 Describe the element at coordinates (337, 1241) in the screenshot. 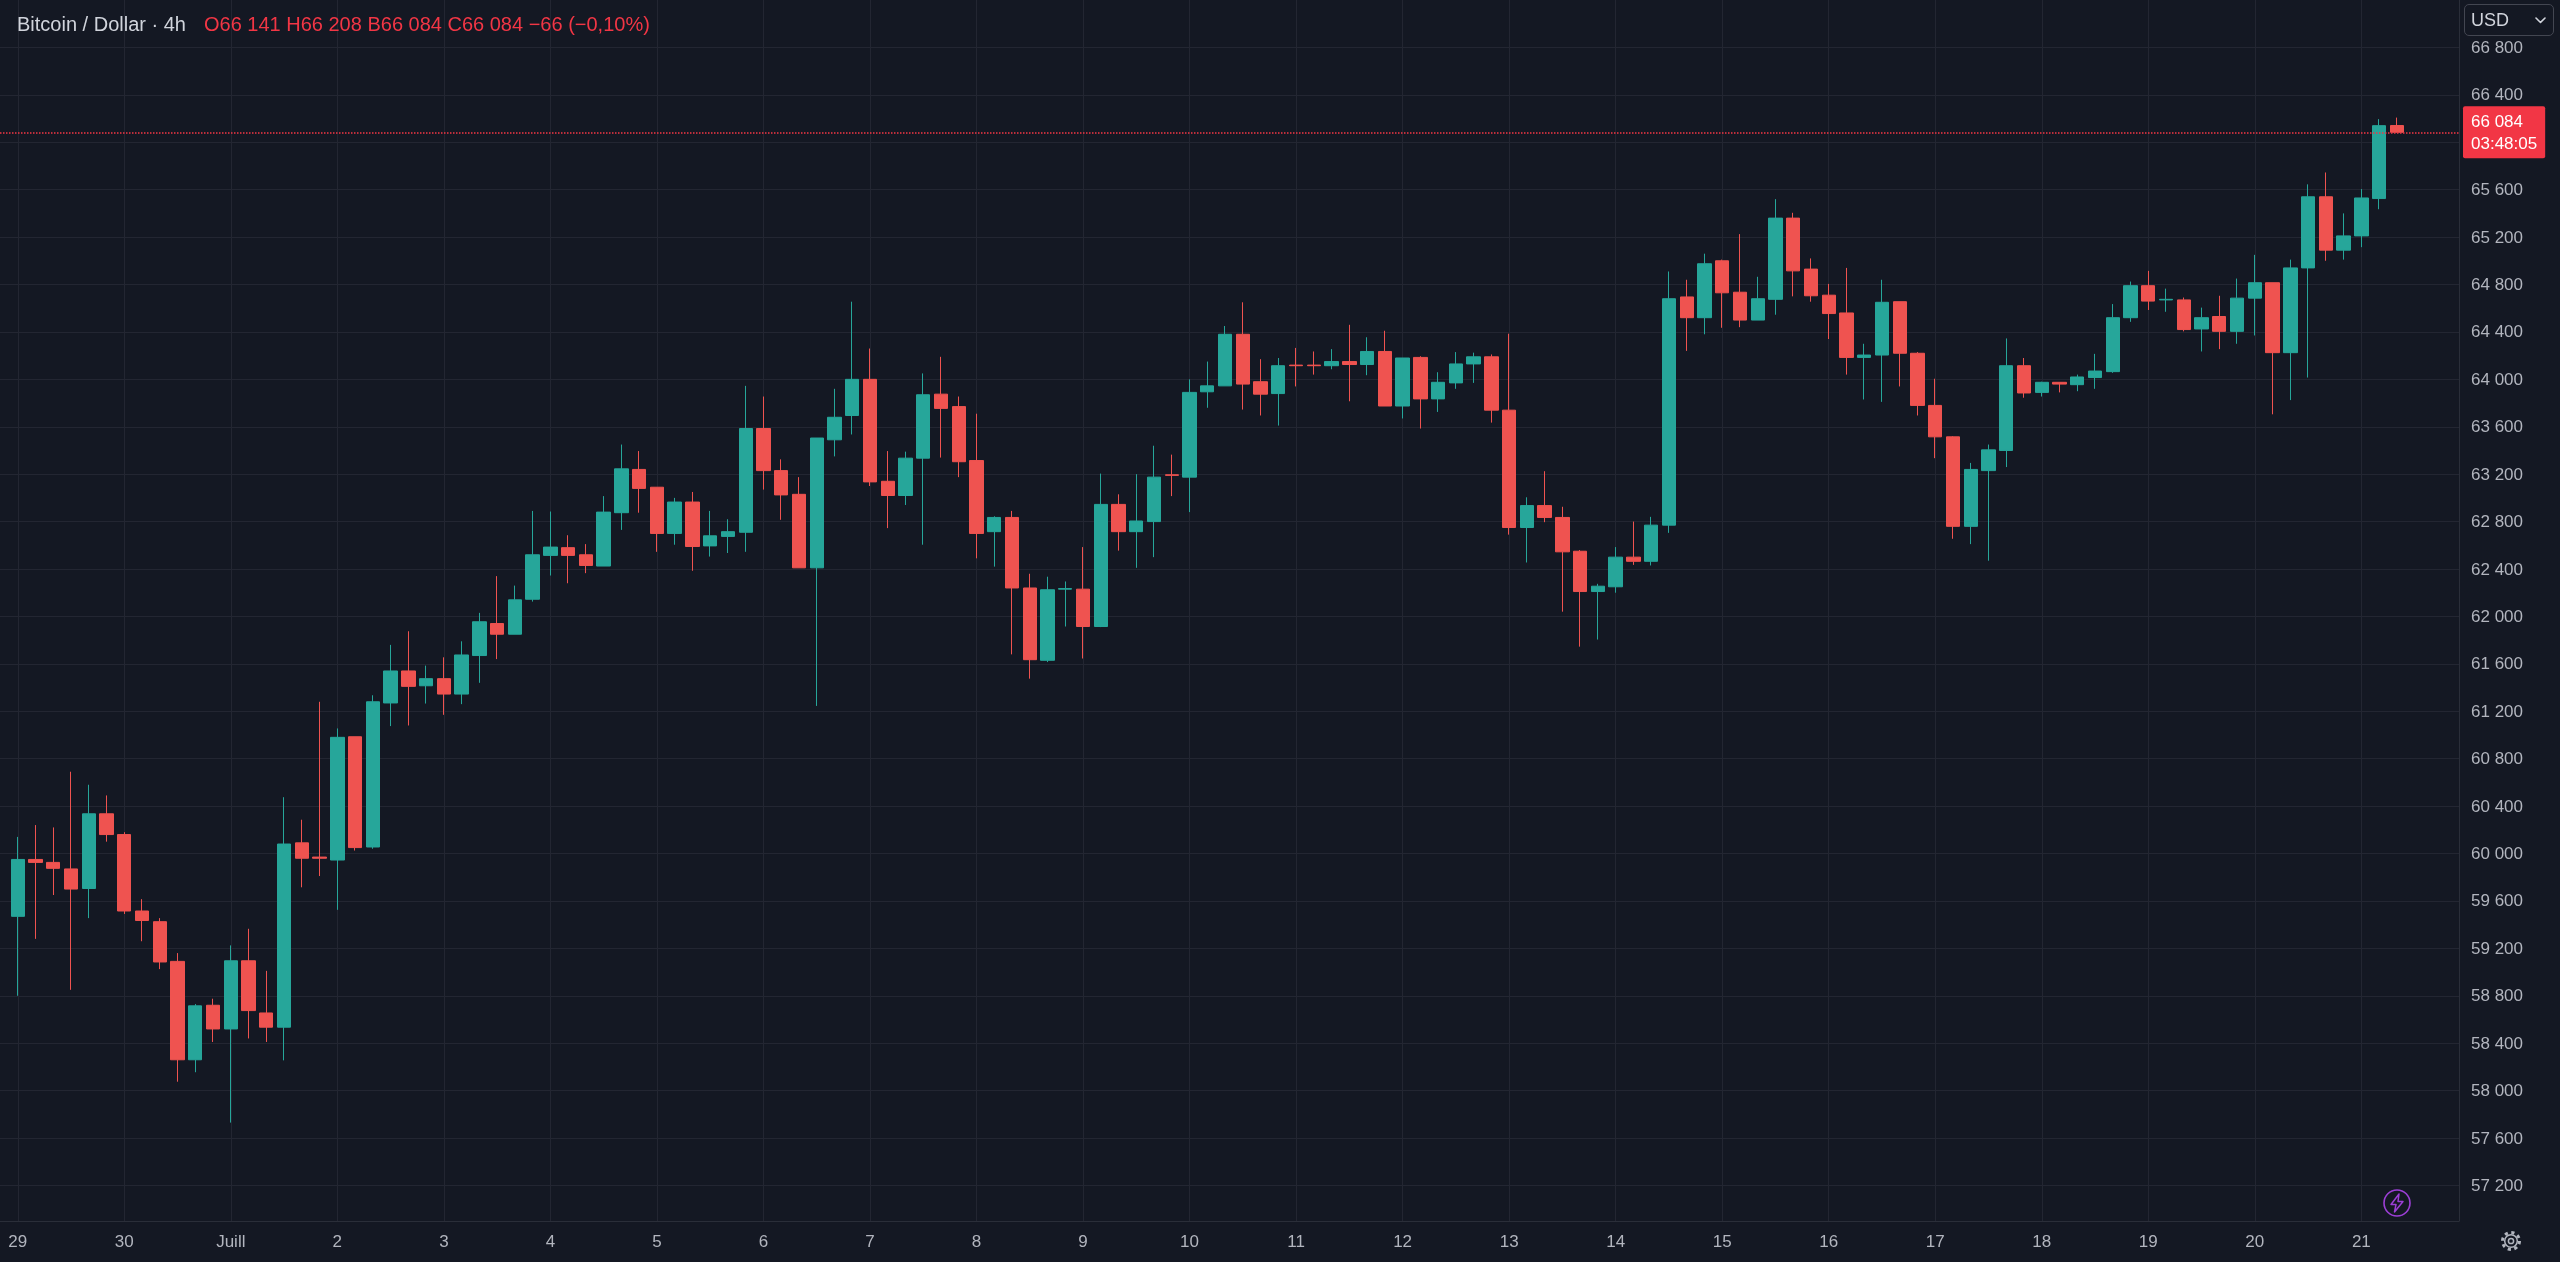

I see `x-tick-label: 2` at that location.